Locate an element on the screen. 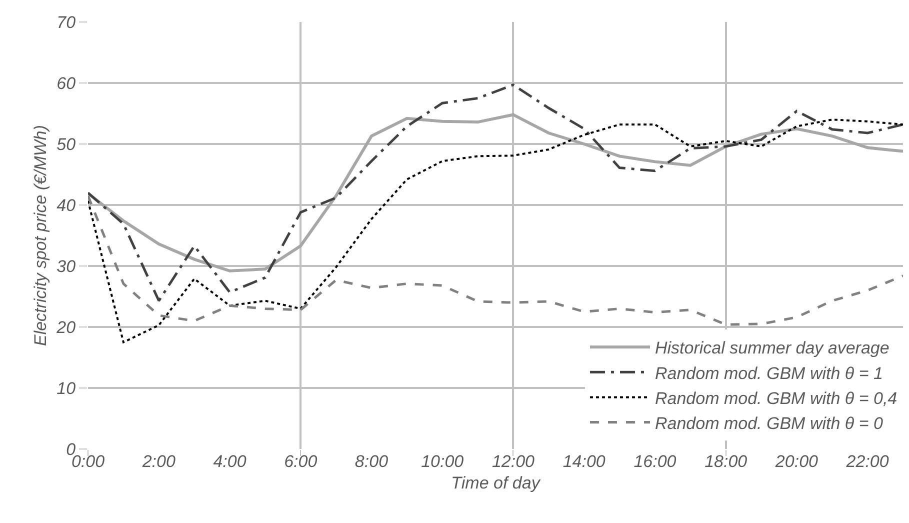 Image resolution: width=909 pixels, height=523 pixels. x-tick-label: 14:00 is located at coordinates (584, 461).